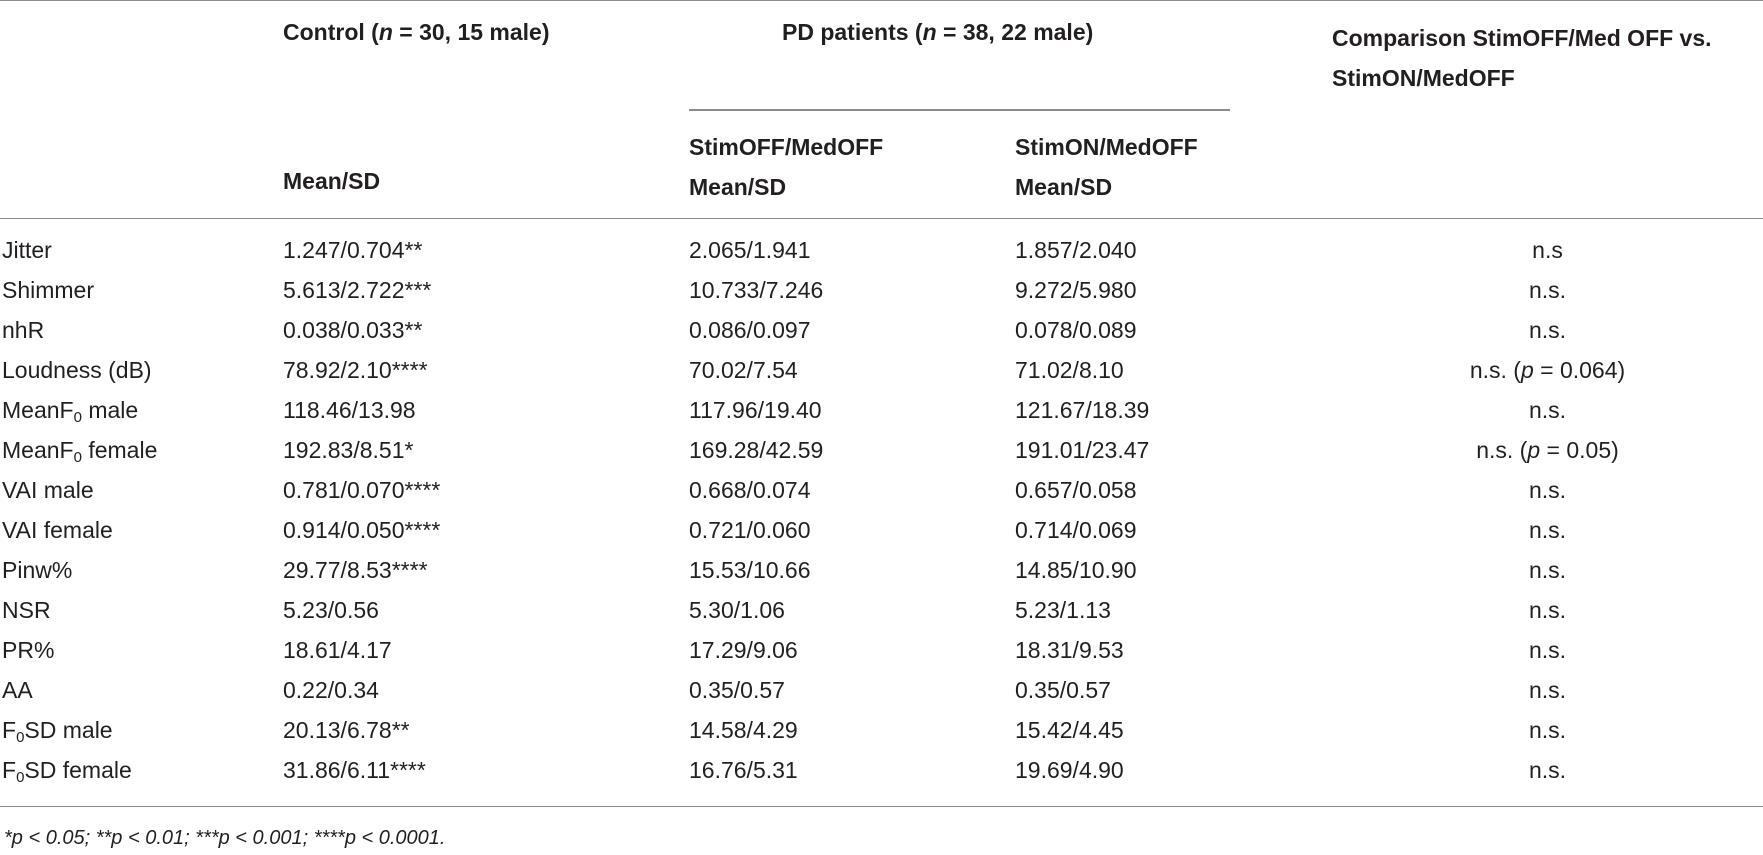  Describe the element at coordinates (1106, 167) in the screenshot. I see `subheader-stimon: StimON/MedOFF Mean/SD` at that location.